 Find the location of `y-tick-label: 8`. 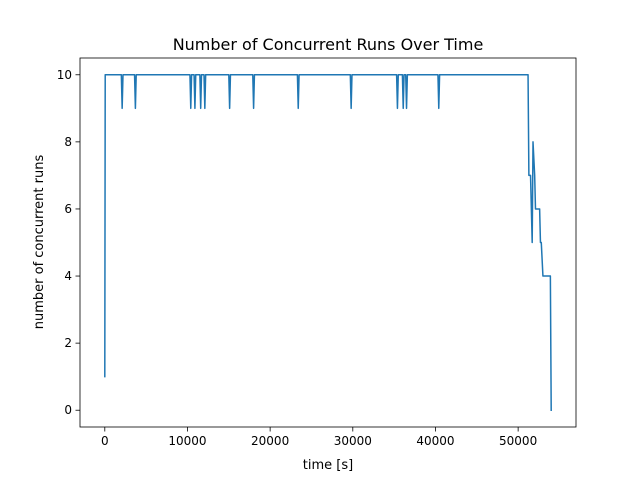

y-tick-label: 8 is located at coordinates (68, 142).